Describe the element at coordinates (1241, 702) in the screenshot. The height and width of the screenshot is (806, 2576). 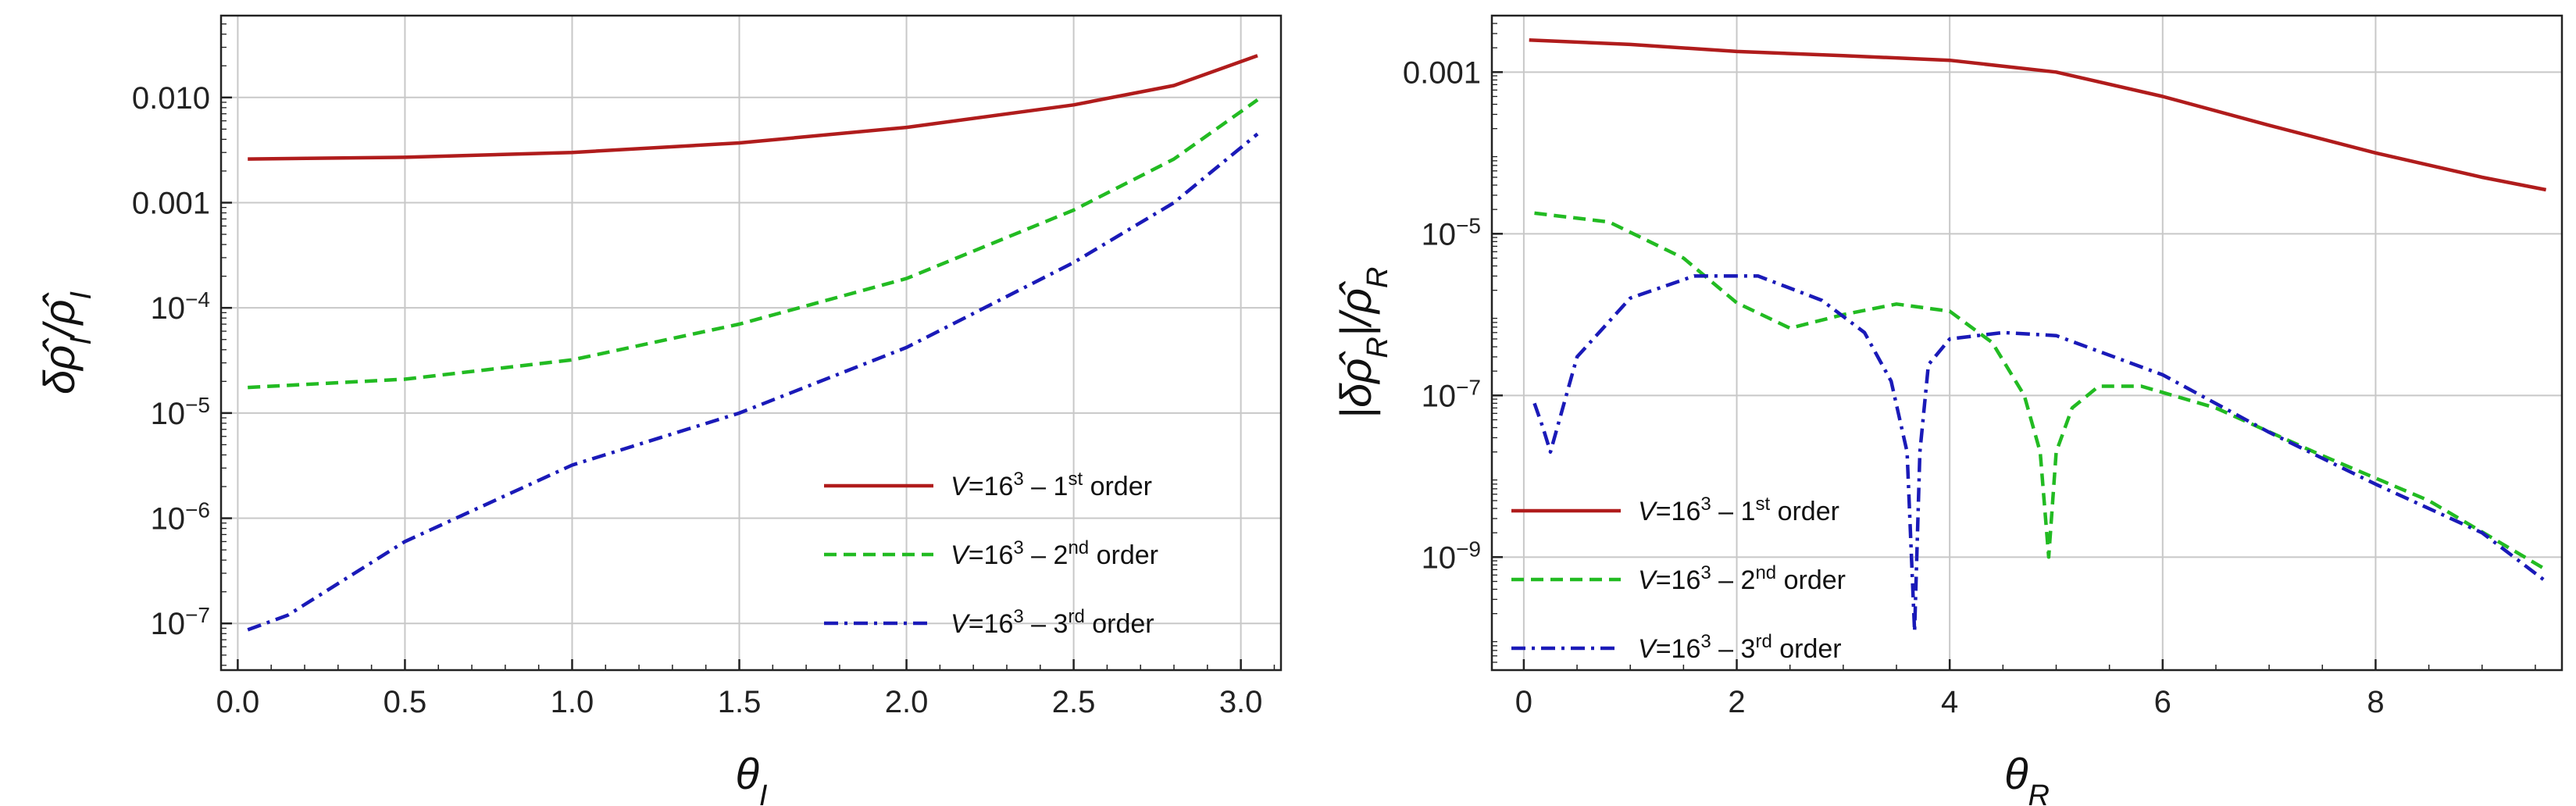
I see `x-tick-label: 3.0` at that location.